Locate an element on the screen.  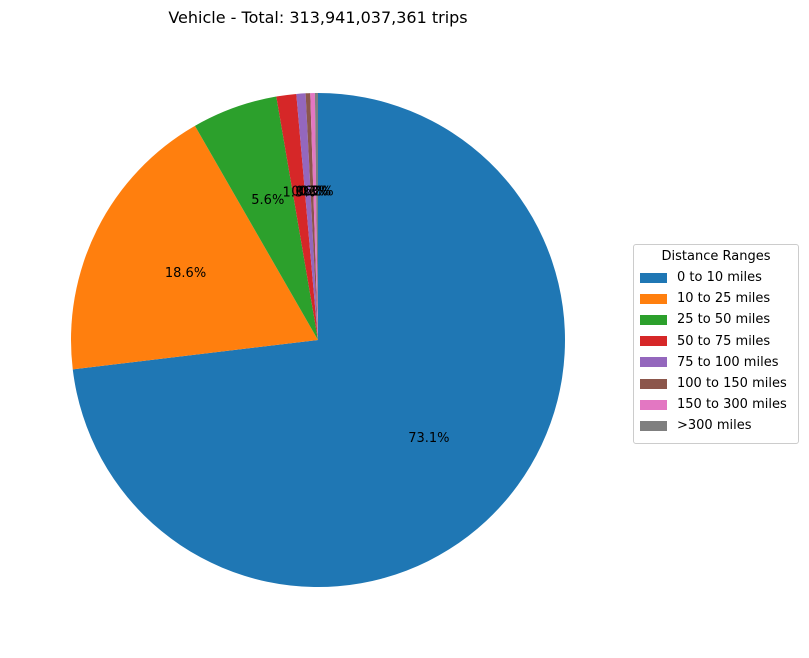
legend-label: 0 to 10 miles is located at coordinates (719, 278).